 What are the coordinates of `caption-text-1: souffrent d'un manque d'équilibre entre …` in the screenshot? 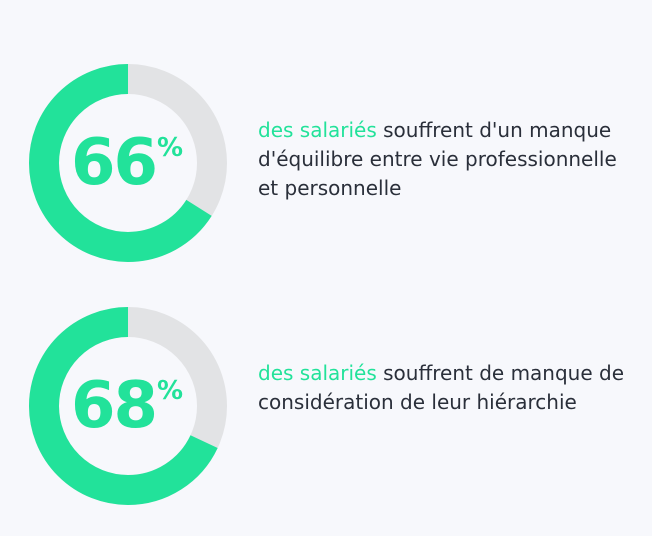 It's located at (437, 159).